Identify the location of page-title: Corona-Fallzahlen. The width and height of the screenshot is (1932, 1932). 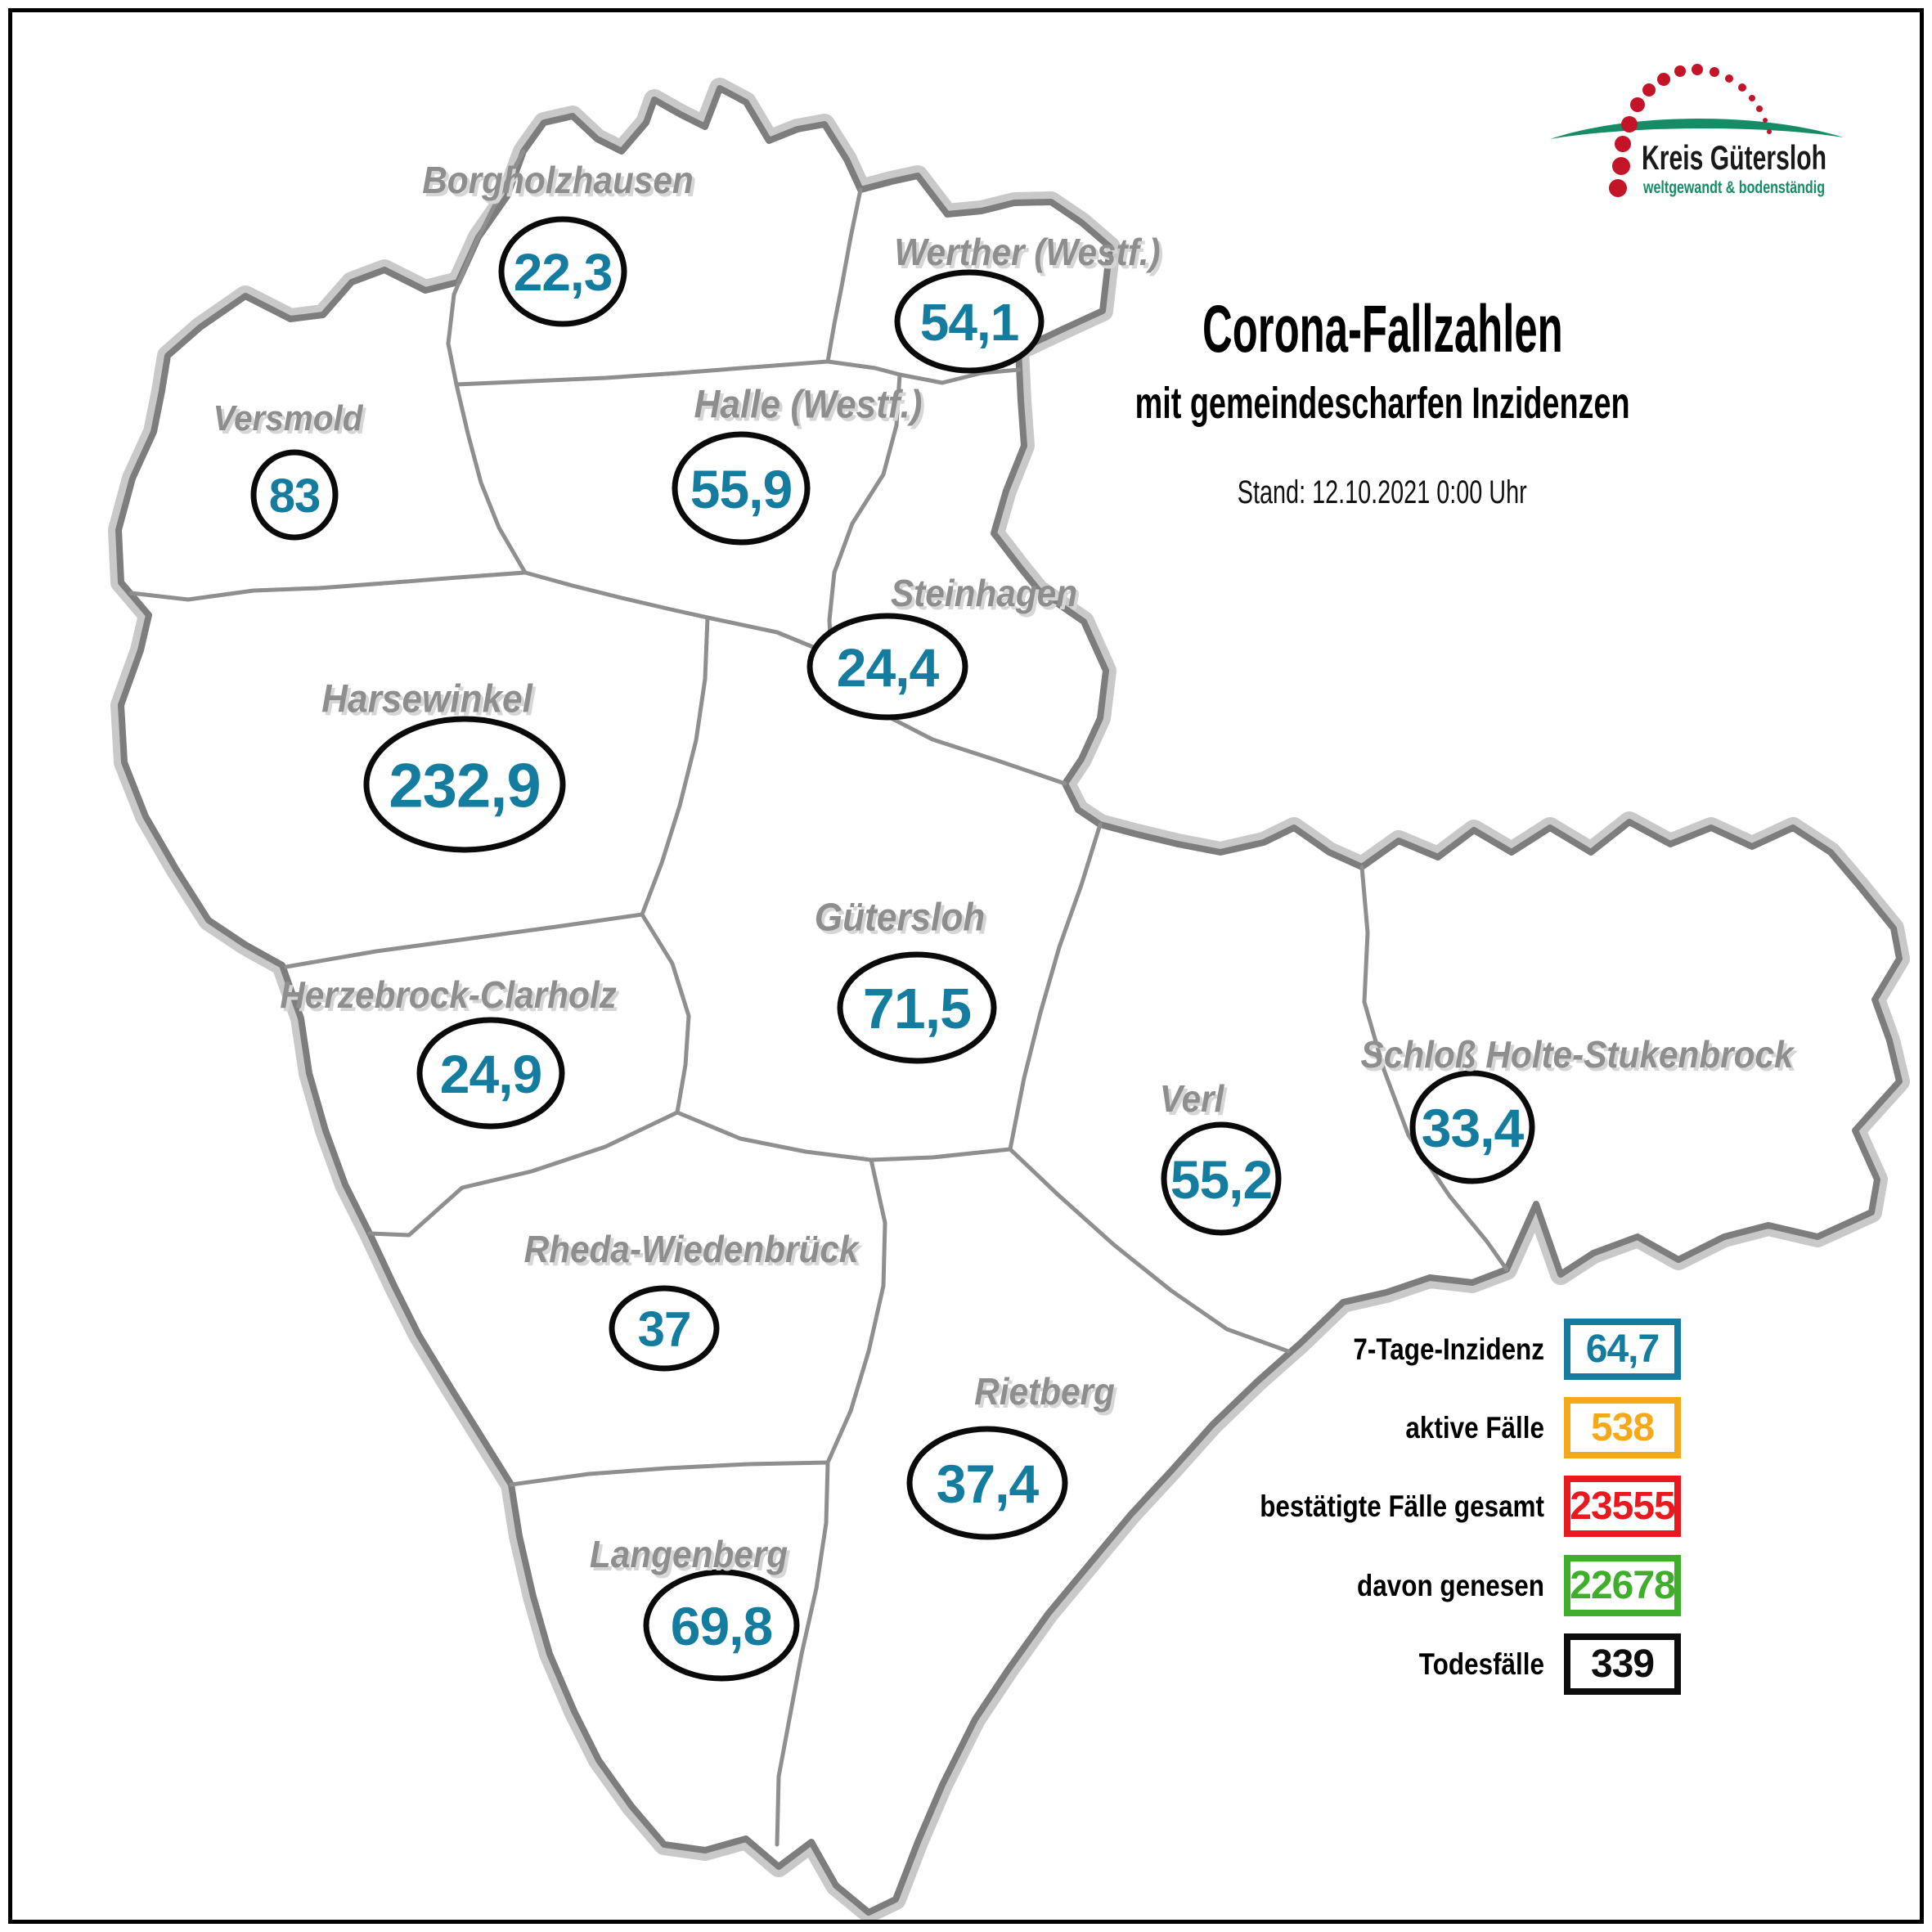
(1383, 329).